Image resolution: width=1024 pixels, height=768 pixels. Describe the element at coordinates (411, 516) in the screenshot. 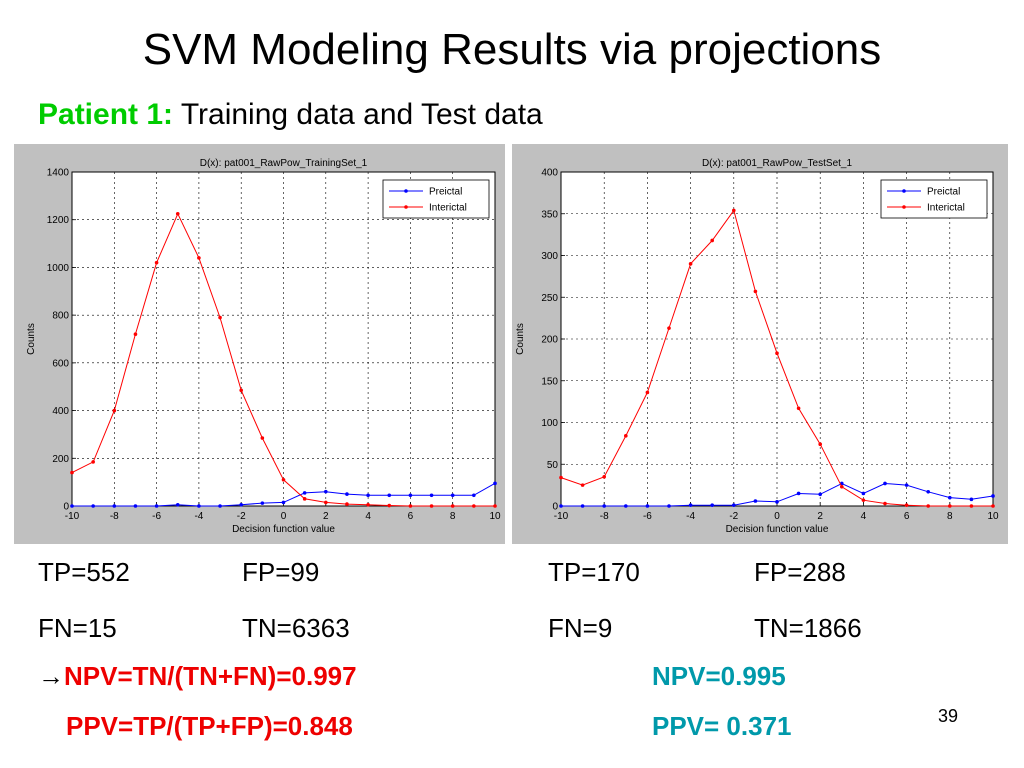

I see `training-x-tick-label: 6` at that location.